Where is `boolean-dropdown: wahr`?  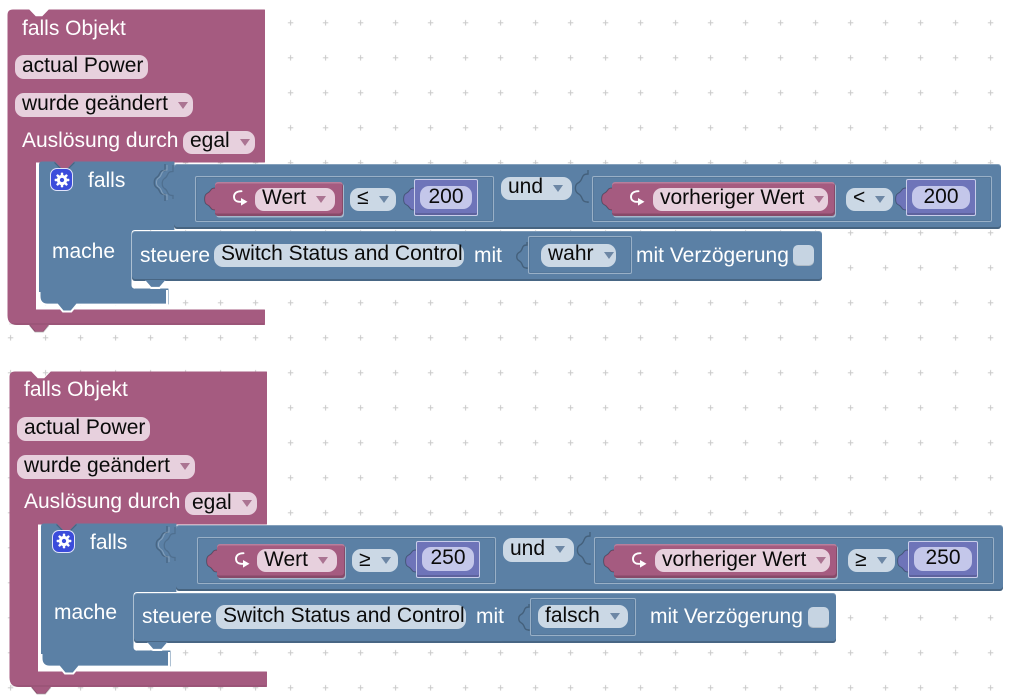 boolean-dropdown: wahr is located at coordinates (578, 254).